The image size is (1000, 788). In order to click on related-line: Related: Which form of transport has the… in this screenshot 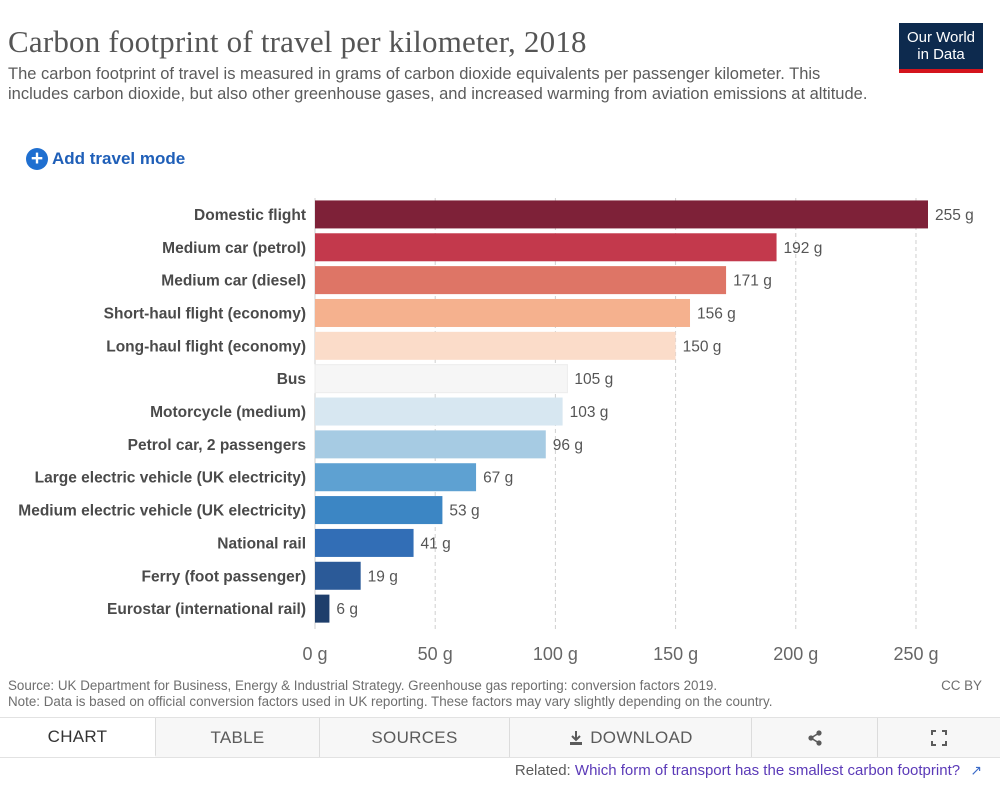, I will do `click(748, 770)`.